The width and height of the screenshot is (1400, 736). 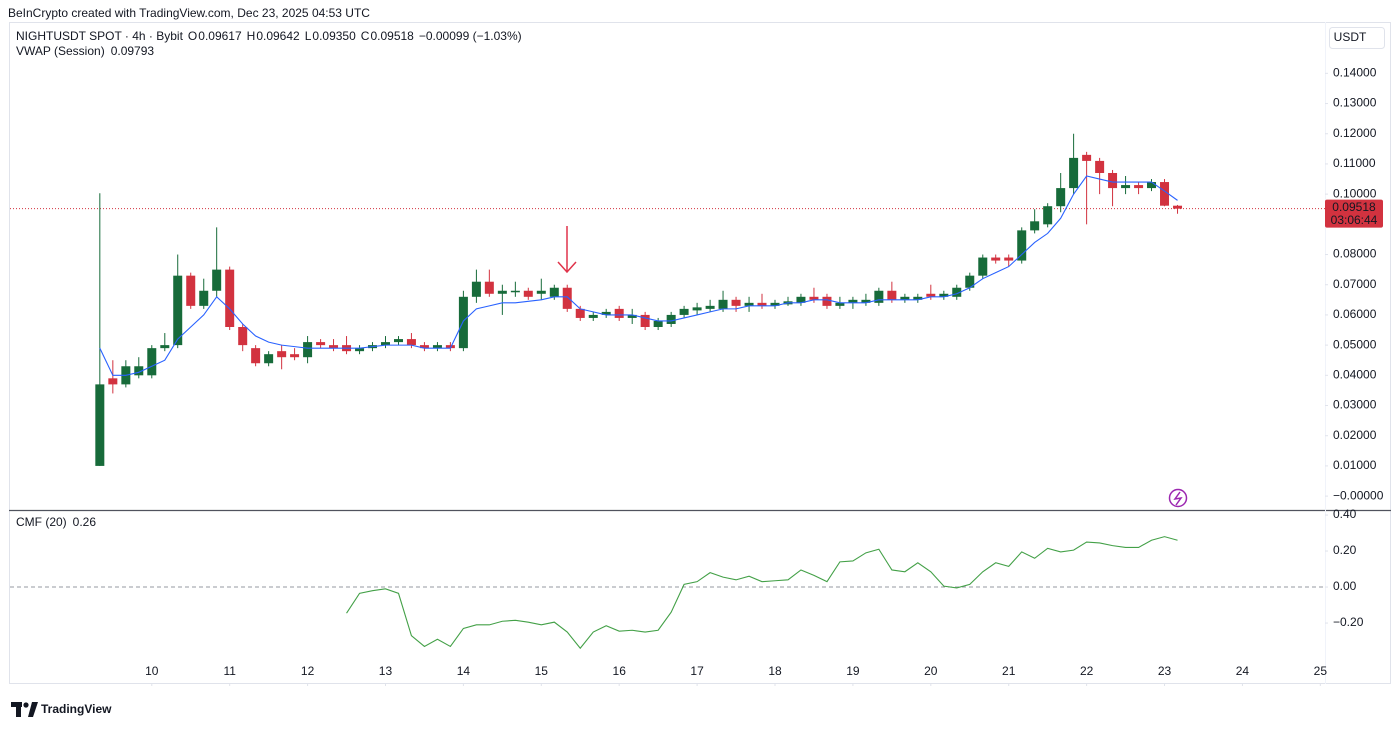 I want to click on y-tick-label: 0.11000, so click(x=1354, y=163).